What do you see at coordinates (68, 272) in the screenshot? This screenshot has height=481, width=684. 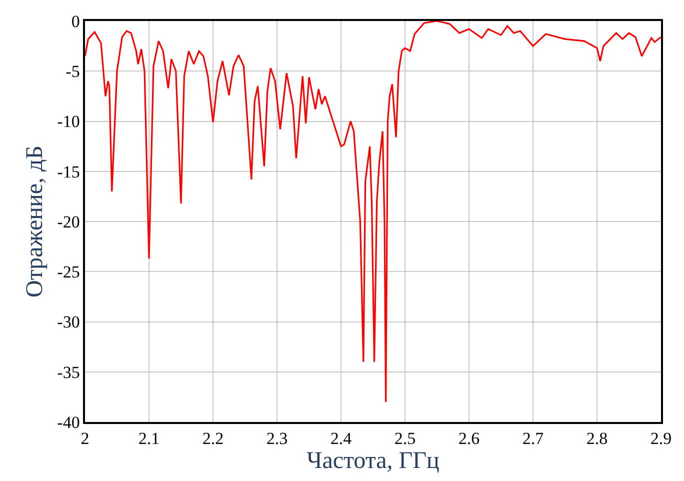 I see `y-tick-label: -25` at bounding box center [68, 272].